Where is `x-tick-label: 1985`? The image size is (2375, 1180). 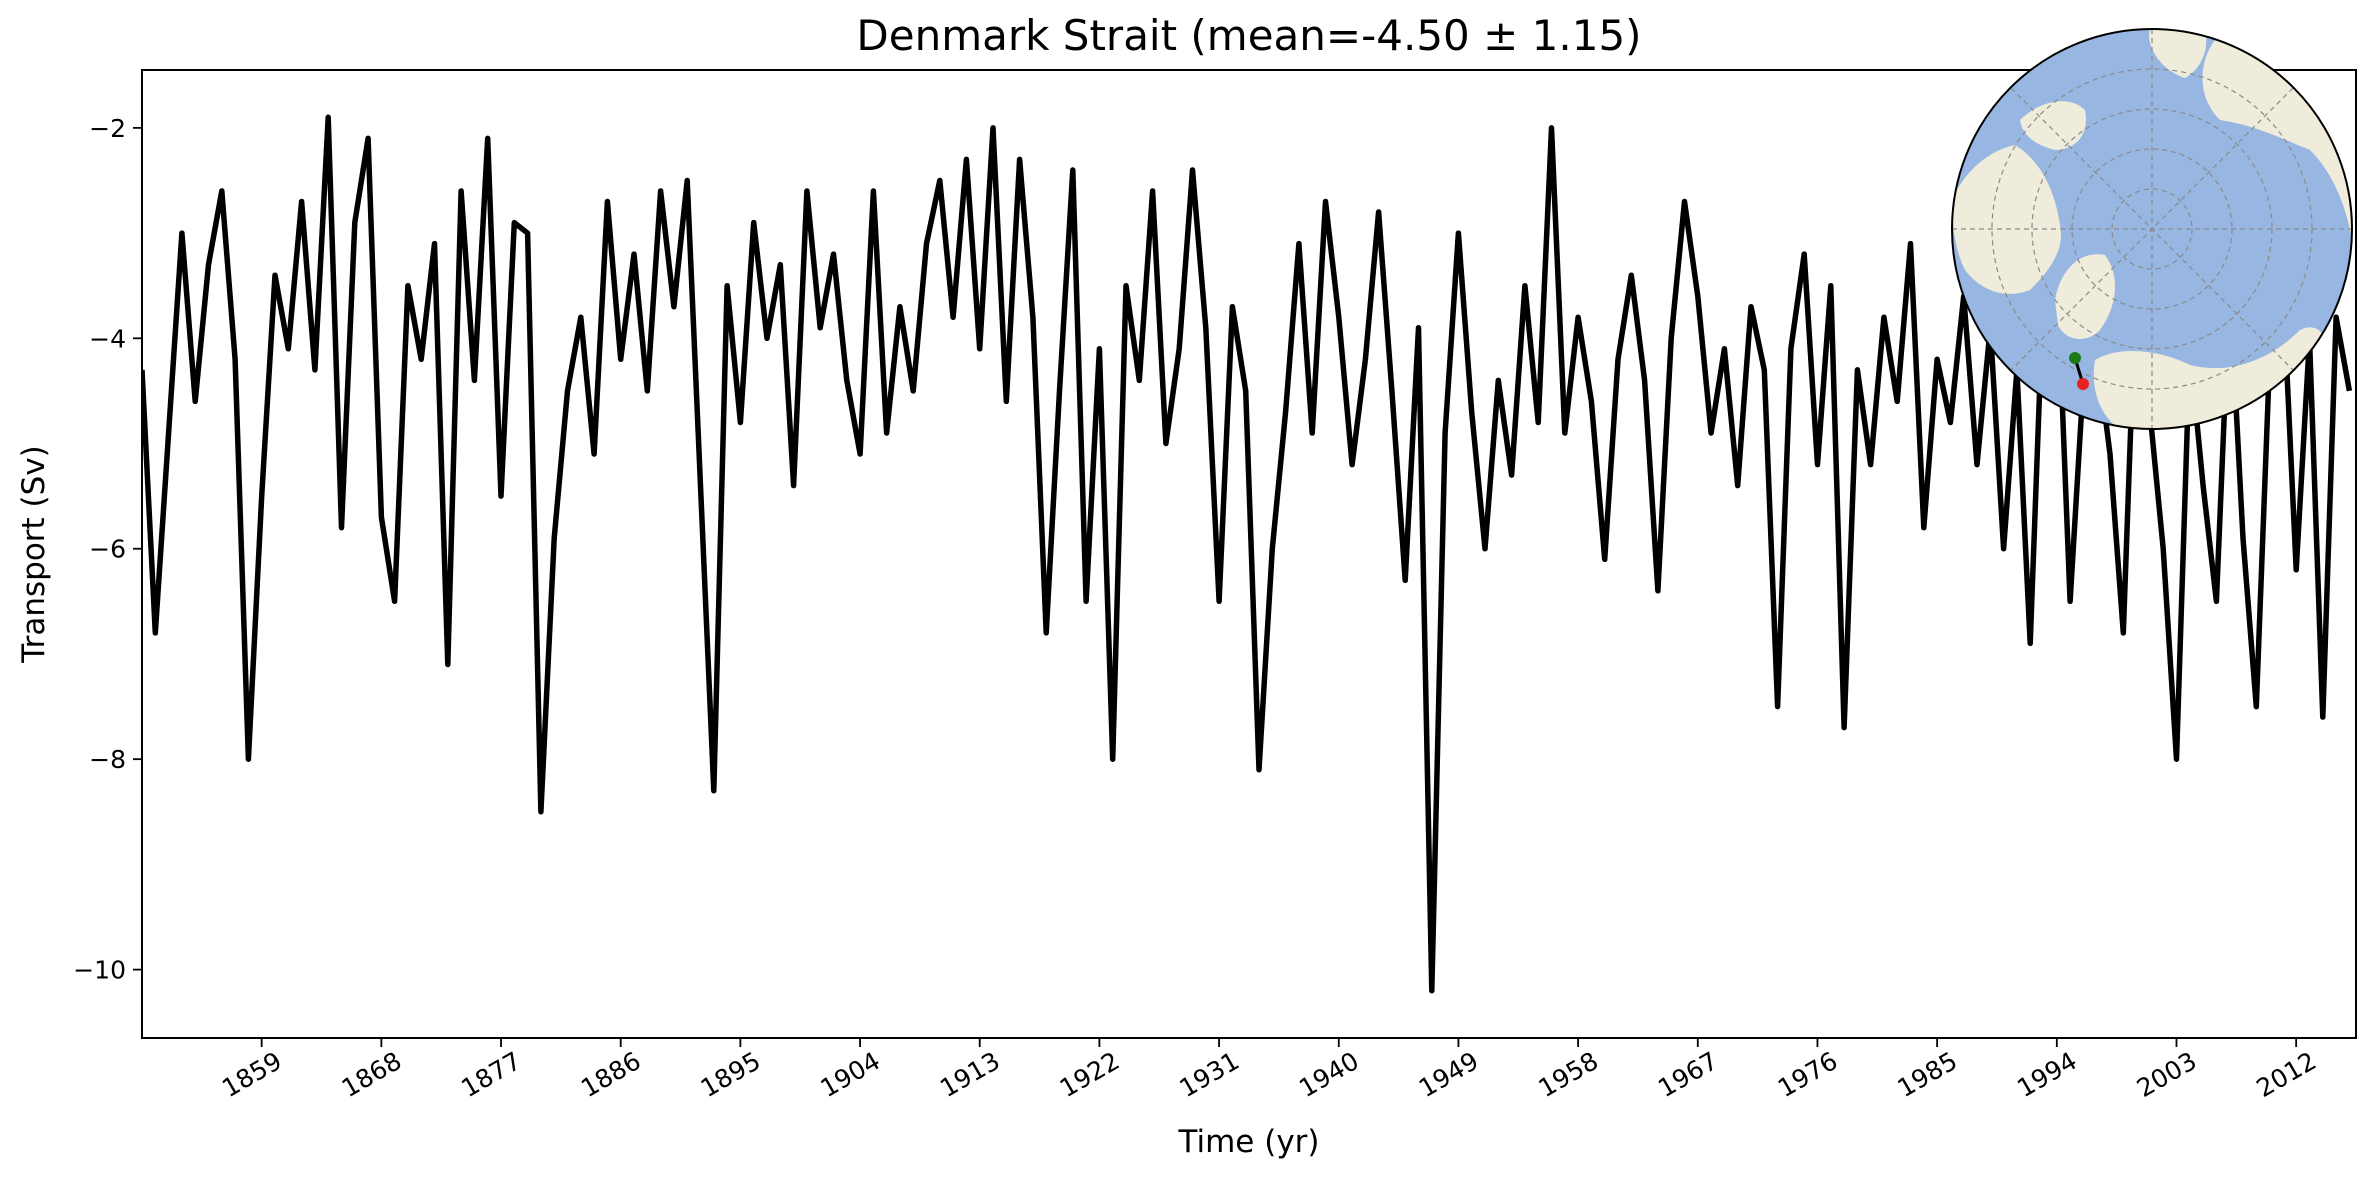
x-tick-label: 1985 is located at coordinates (1928, 1074).